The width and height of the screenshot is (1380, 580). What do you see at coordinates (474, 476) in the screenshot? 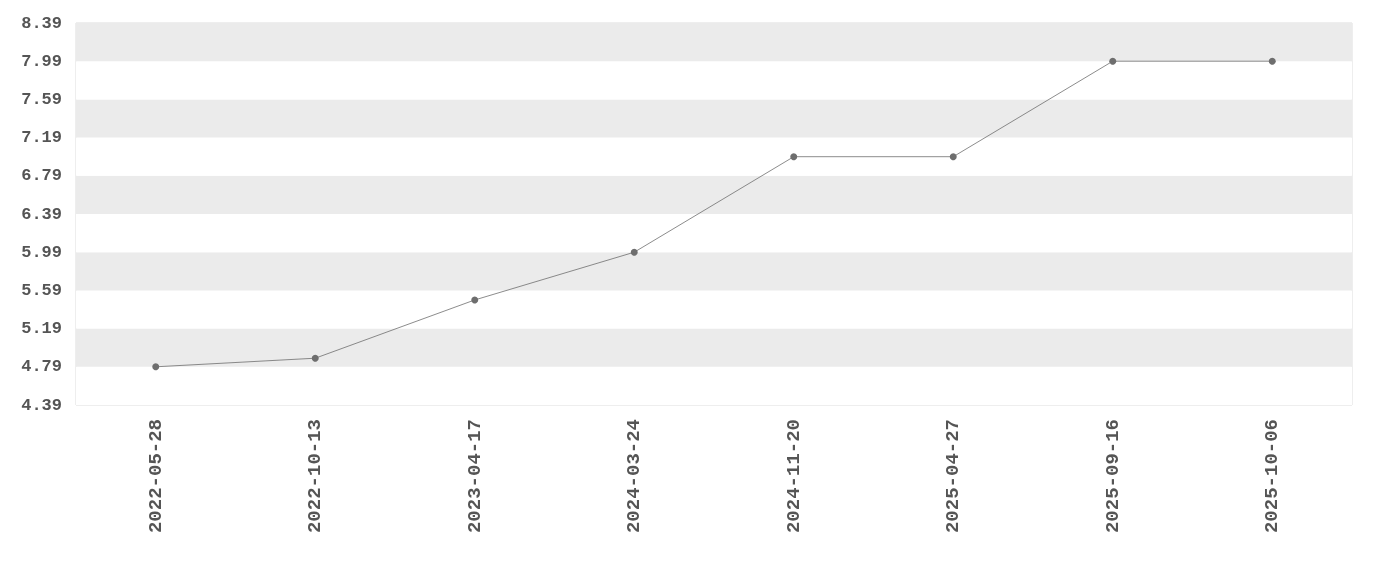
I see `x-tick-label: 2023-04-17` at bounding box center [474, 476].